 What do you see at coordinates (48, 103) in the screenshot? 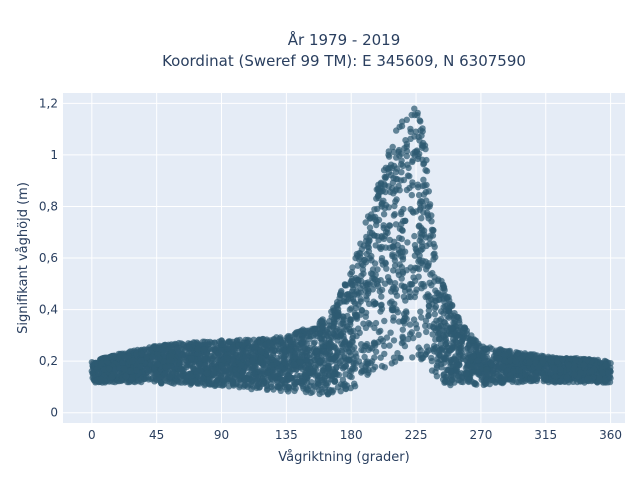
I see `y-tick-label: 1,2` at bounding box center [48, 103].